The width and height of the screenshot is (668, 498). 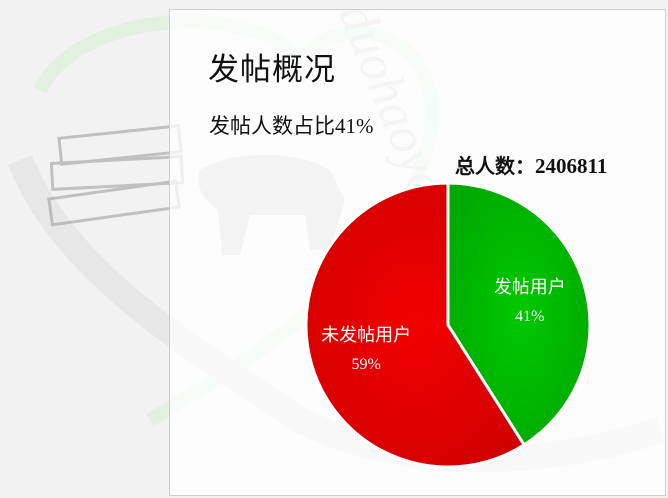 I want to click on pie-slice-value-0: 41%, so click(x=529, y=316).